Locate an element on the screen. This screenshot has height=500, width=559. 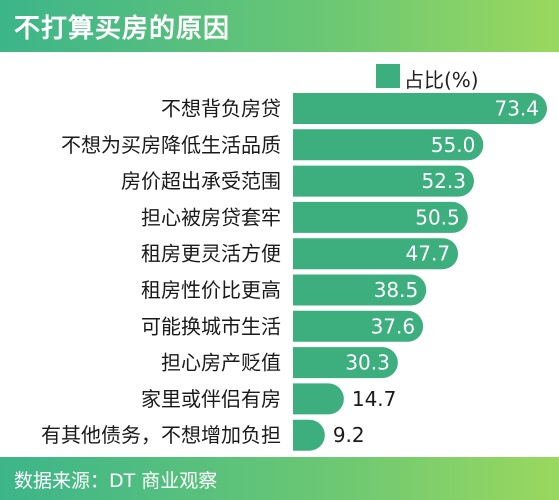
value-label: 9.2 is located at coordinates (349, 435).